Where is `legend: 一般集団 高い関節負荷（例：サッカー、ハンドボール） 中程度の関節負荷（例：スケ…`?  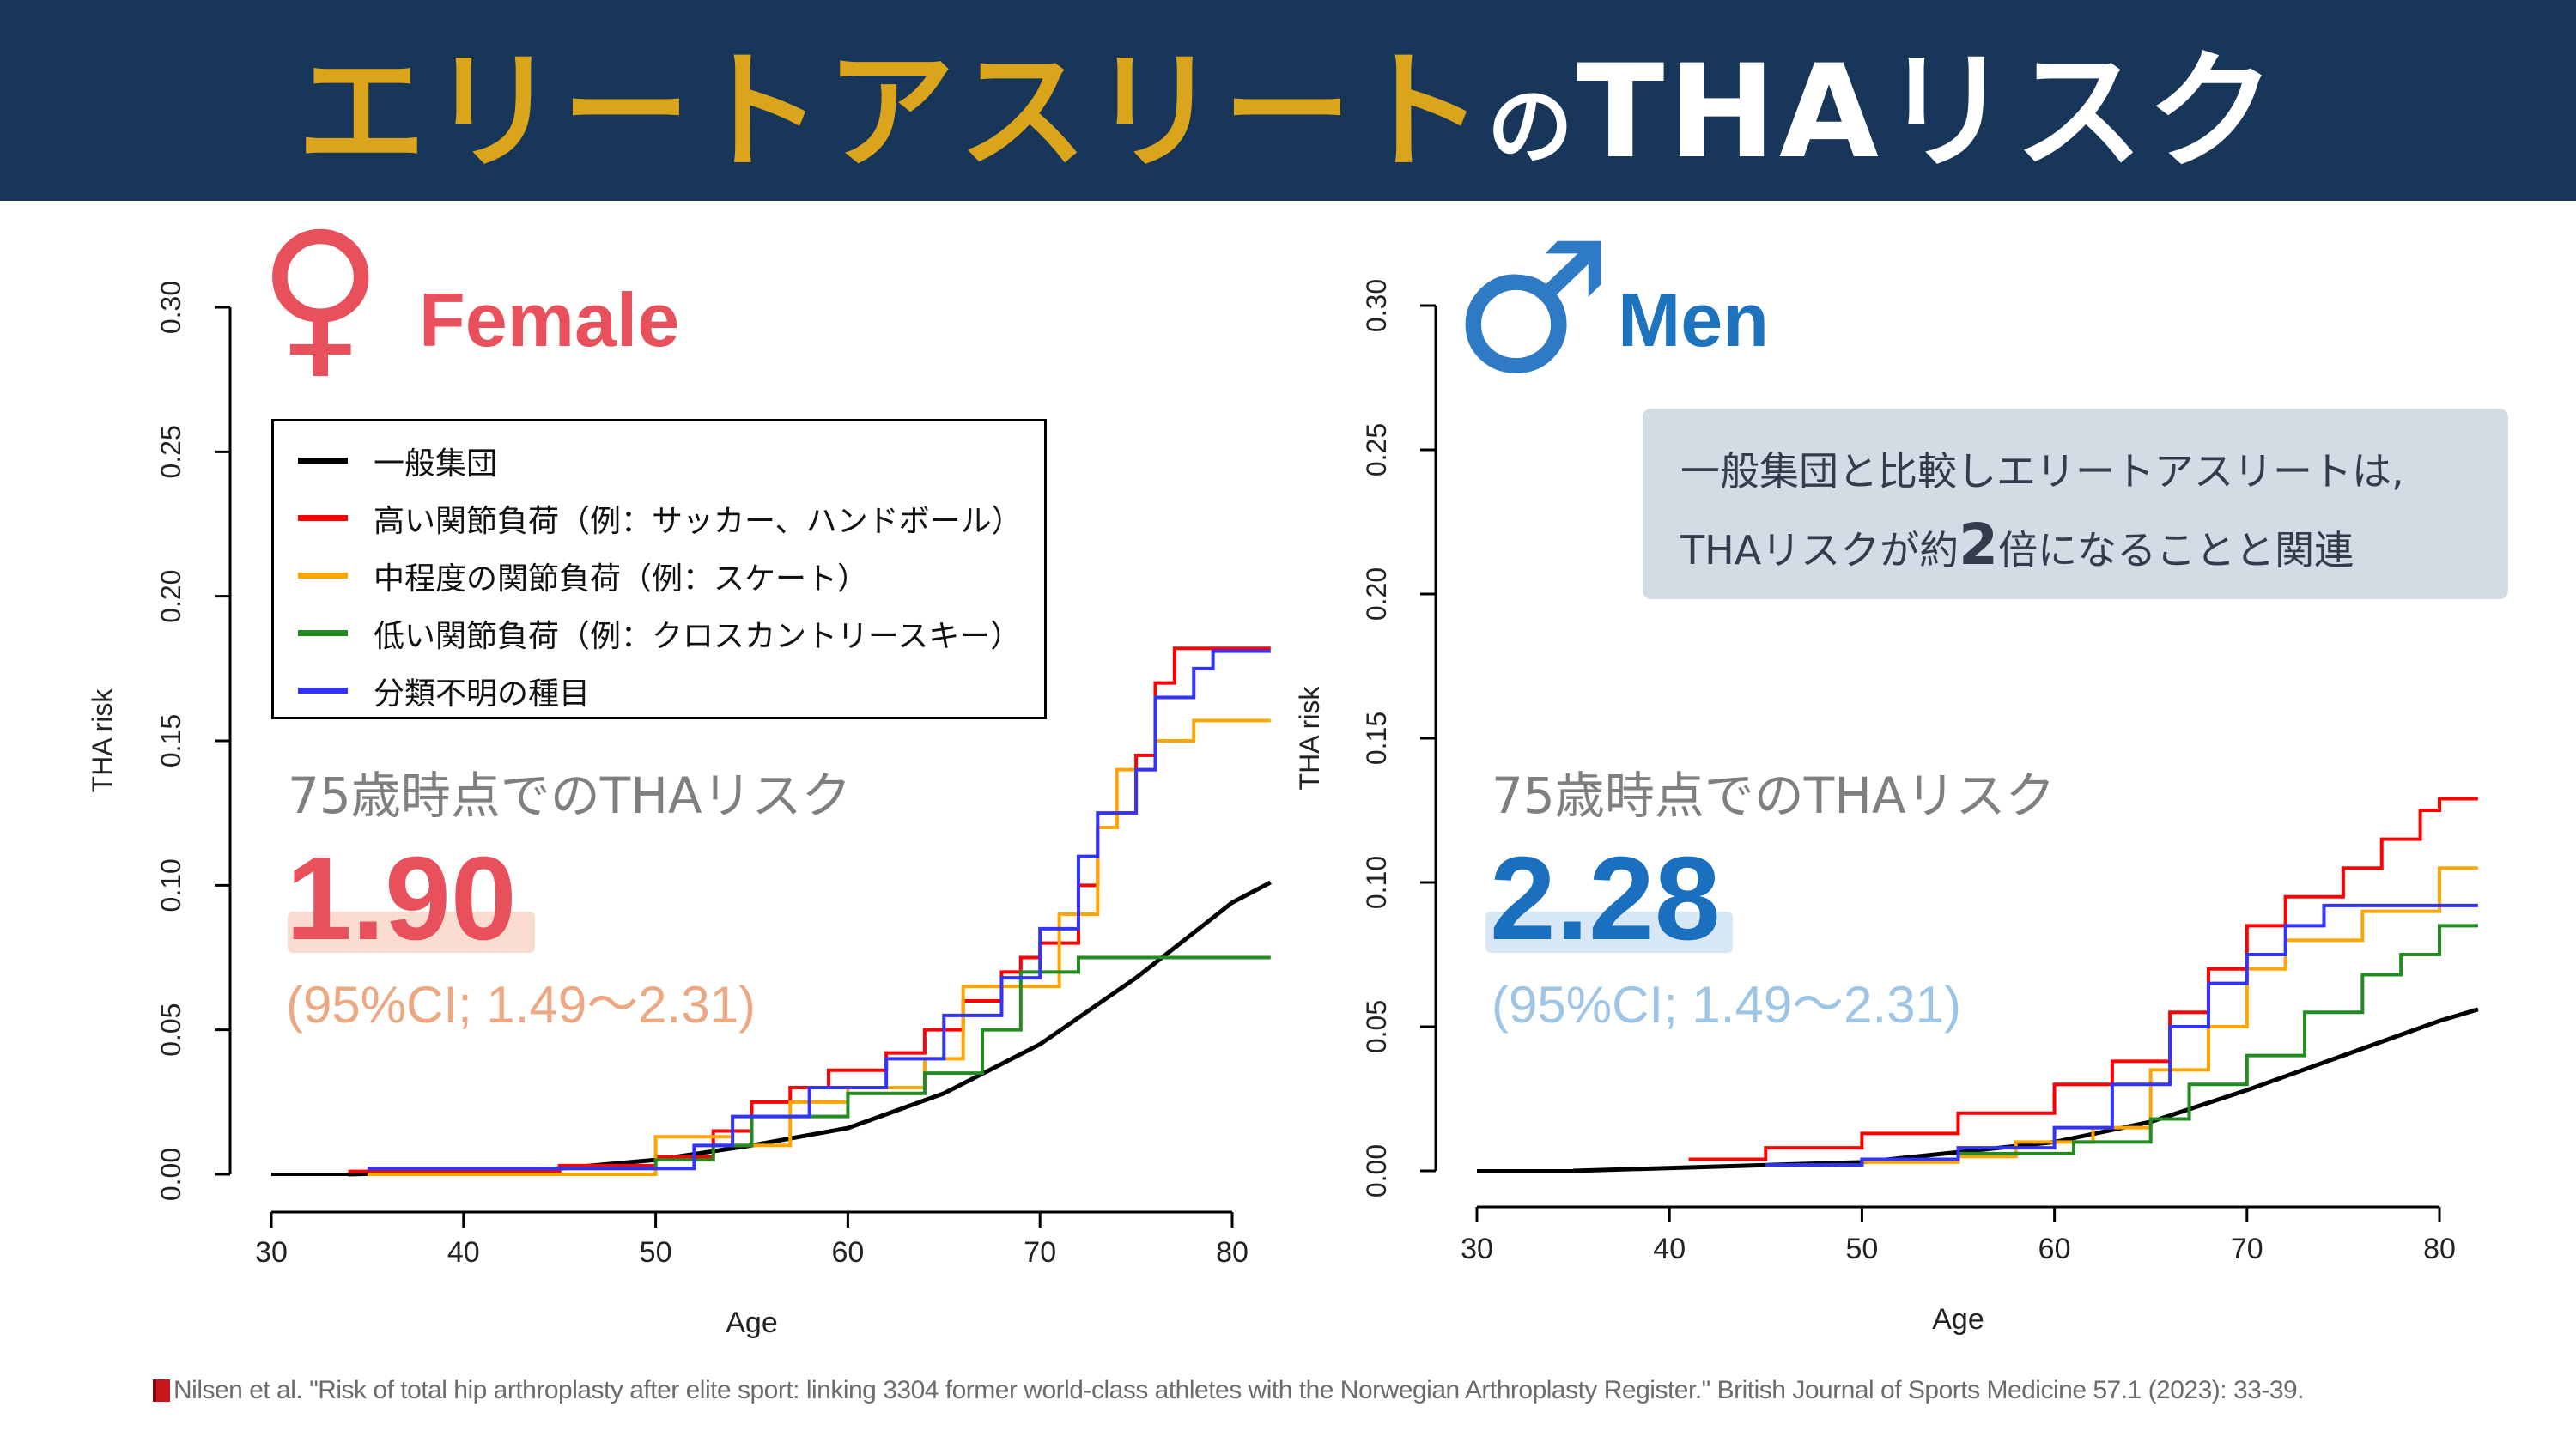
legend: 一般集団 高い関節負荷（例：サッカー、ハンドボール） 中程度の関節負荷（例：スケ… is located at coordinates (659, 569).